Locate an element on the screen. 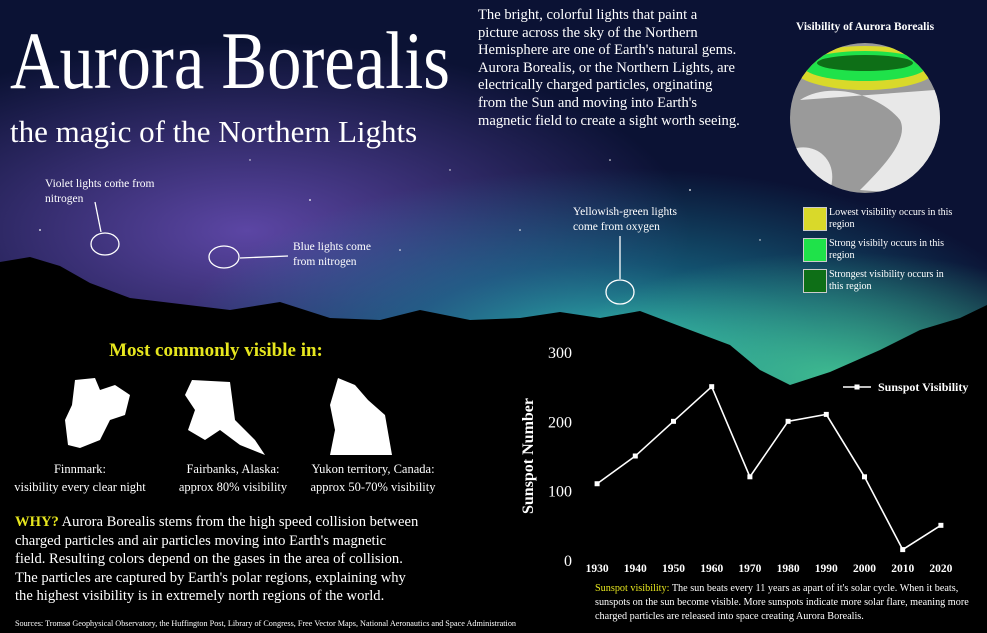  title: Aurora Borealis is located at coordinates (230, 60).